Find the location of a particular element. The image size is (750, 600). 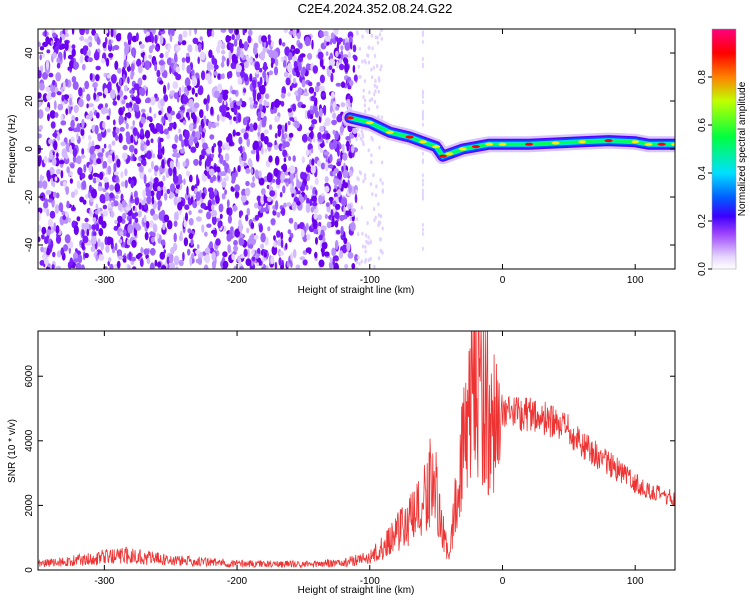

chart-title: C2E4.2024.352.08.24.G22 is located at coordinates (375, 8).